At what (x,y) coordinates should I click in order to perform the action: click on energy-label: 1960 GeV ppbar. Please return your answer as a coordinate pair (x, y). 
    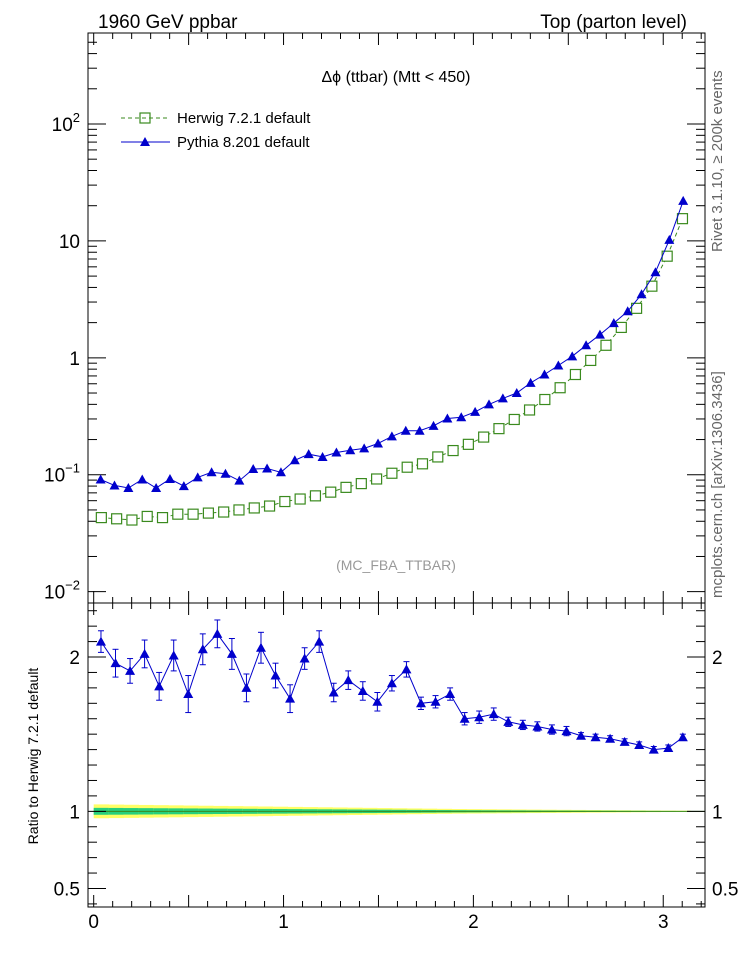
    Looking at the image, I should click on (168, 22).